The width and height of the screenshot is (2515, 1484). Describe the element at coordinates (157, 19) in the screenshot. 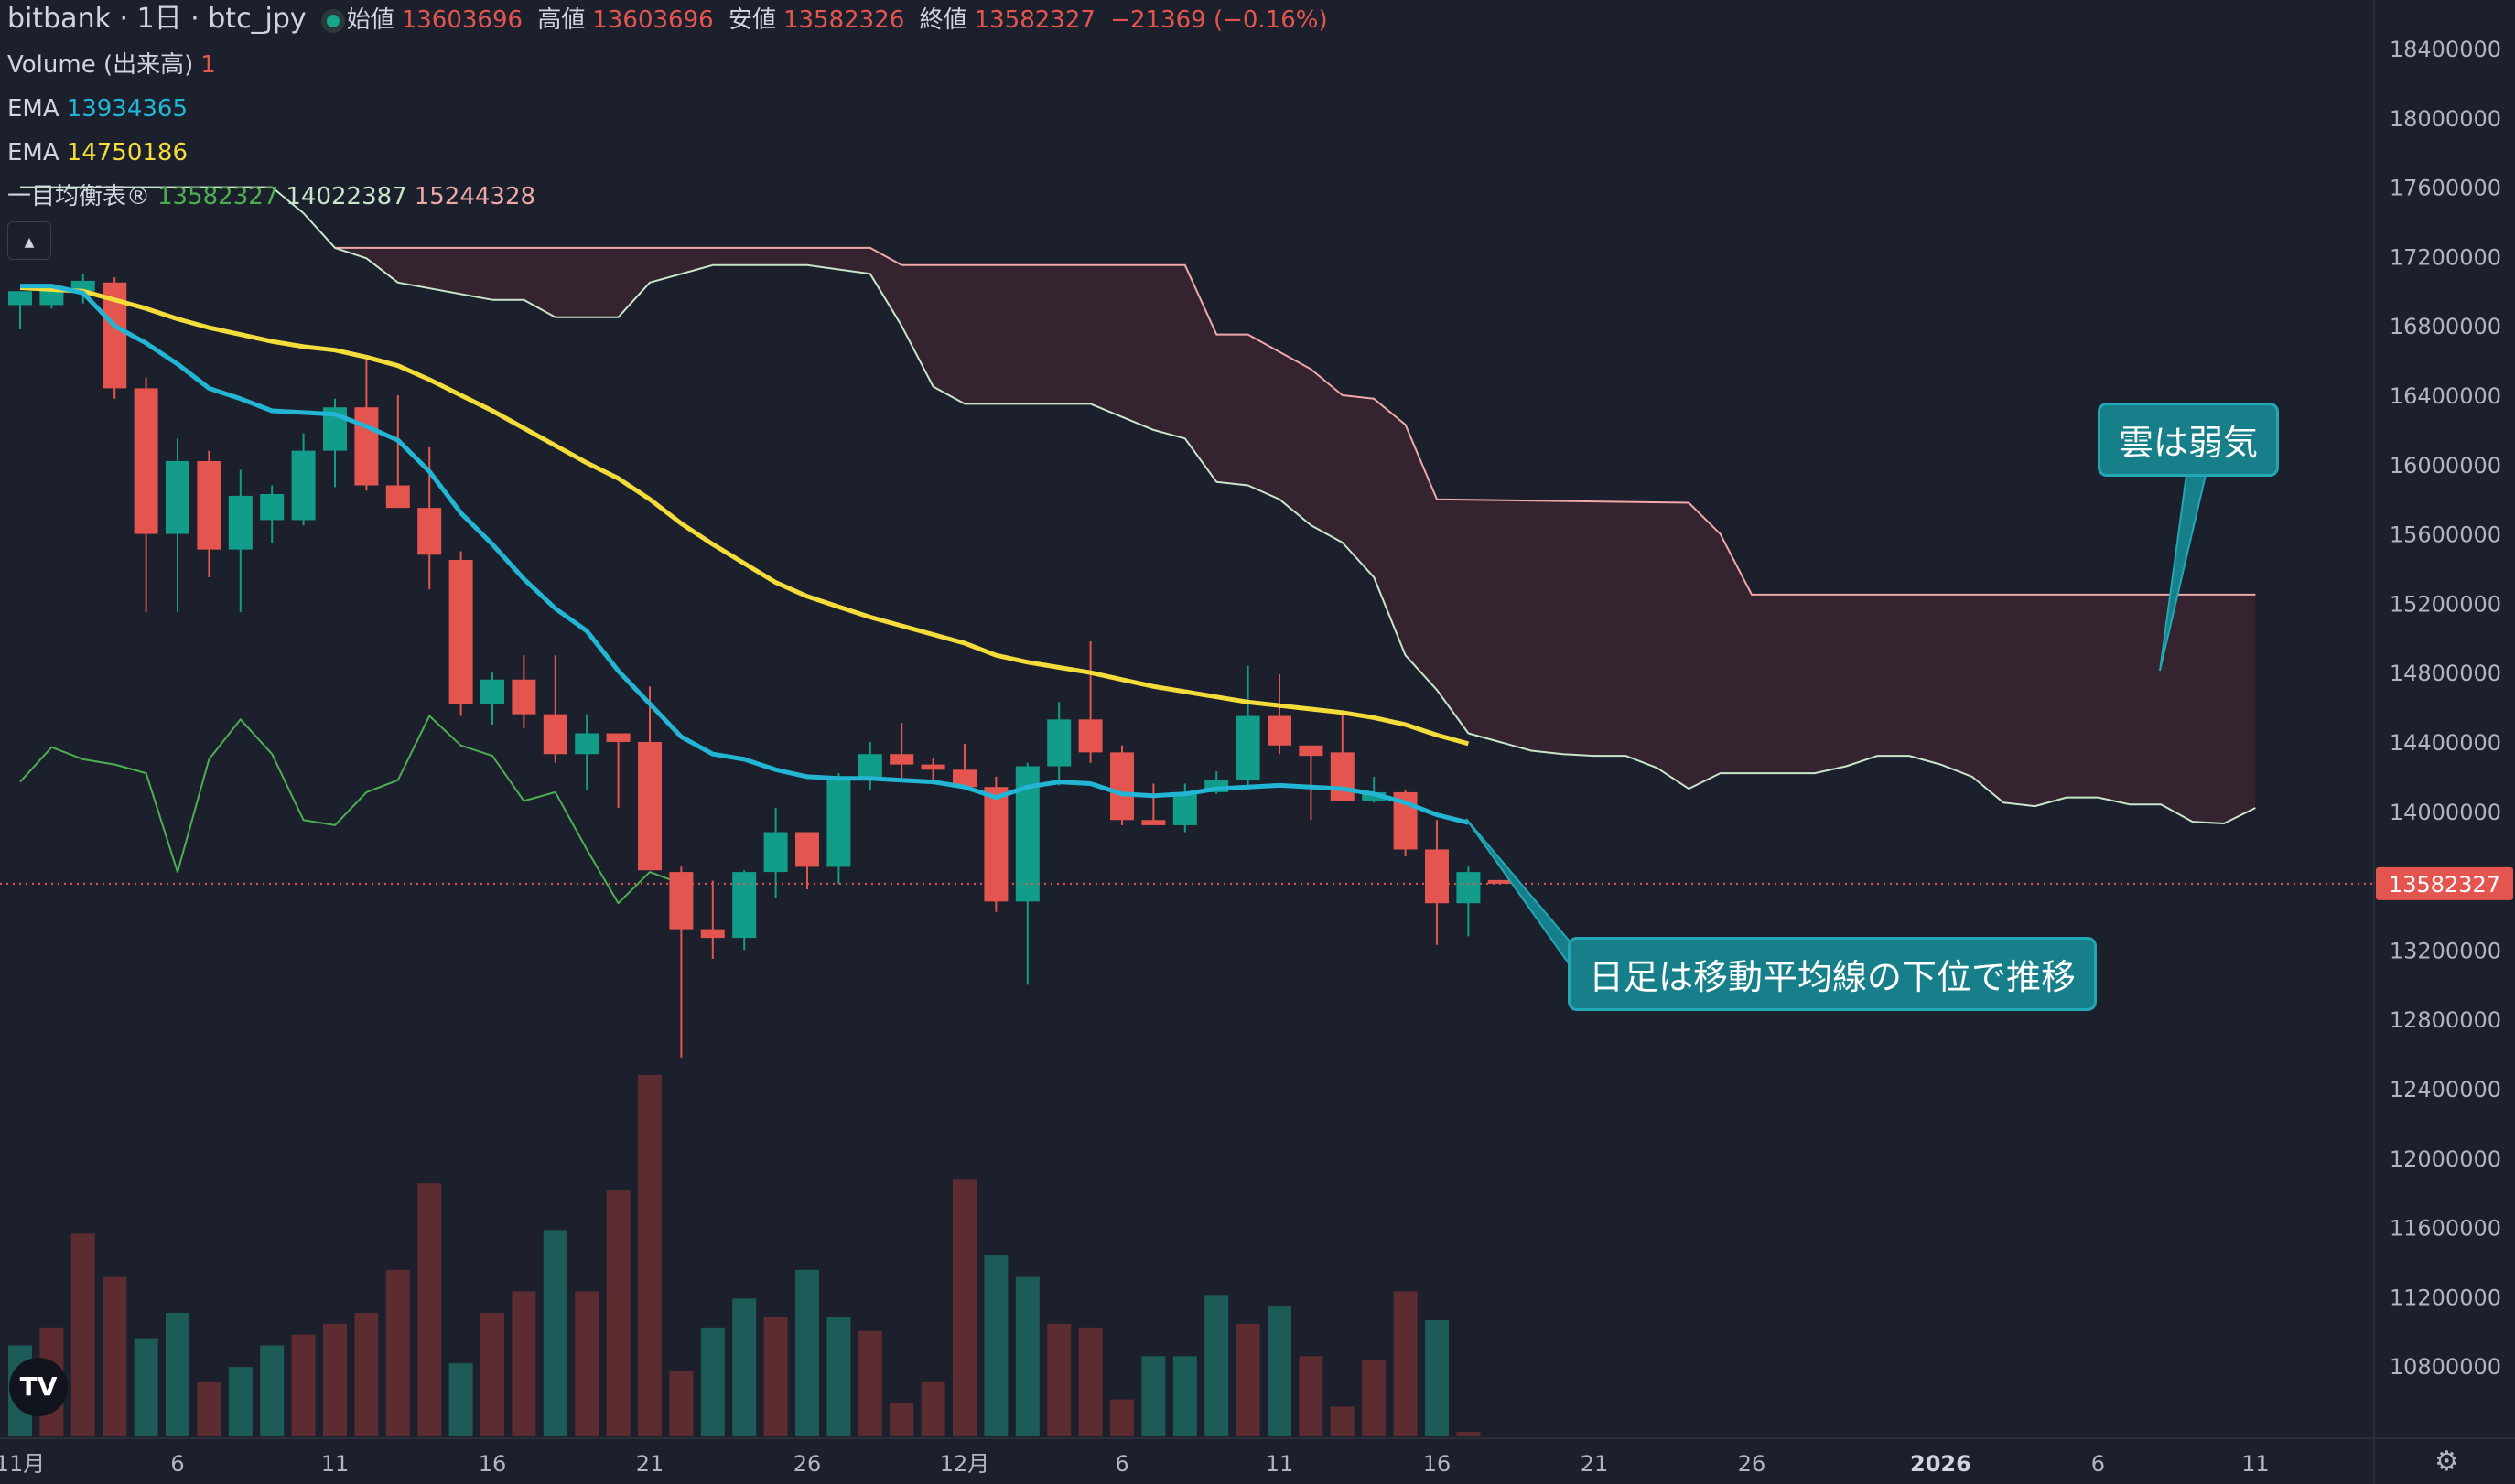

I see `symbol-title: bitbank · 1日 · btc_jpy` at that location.